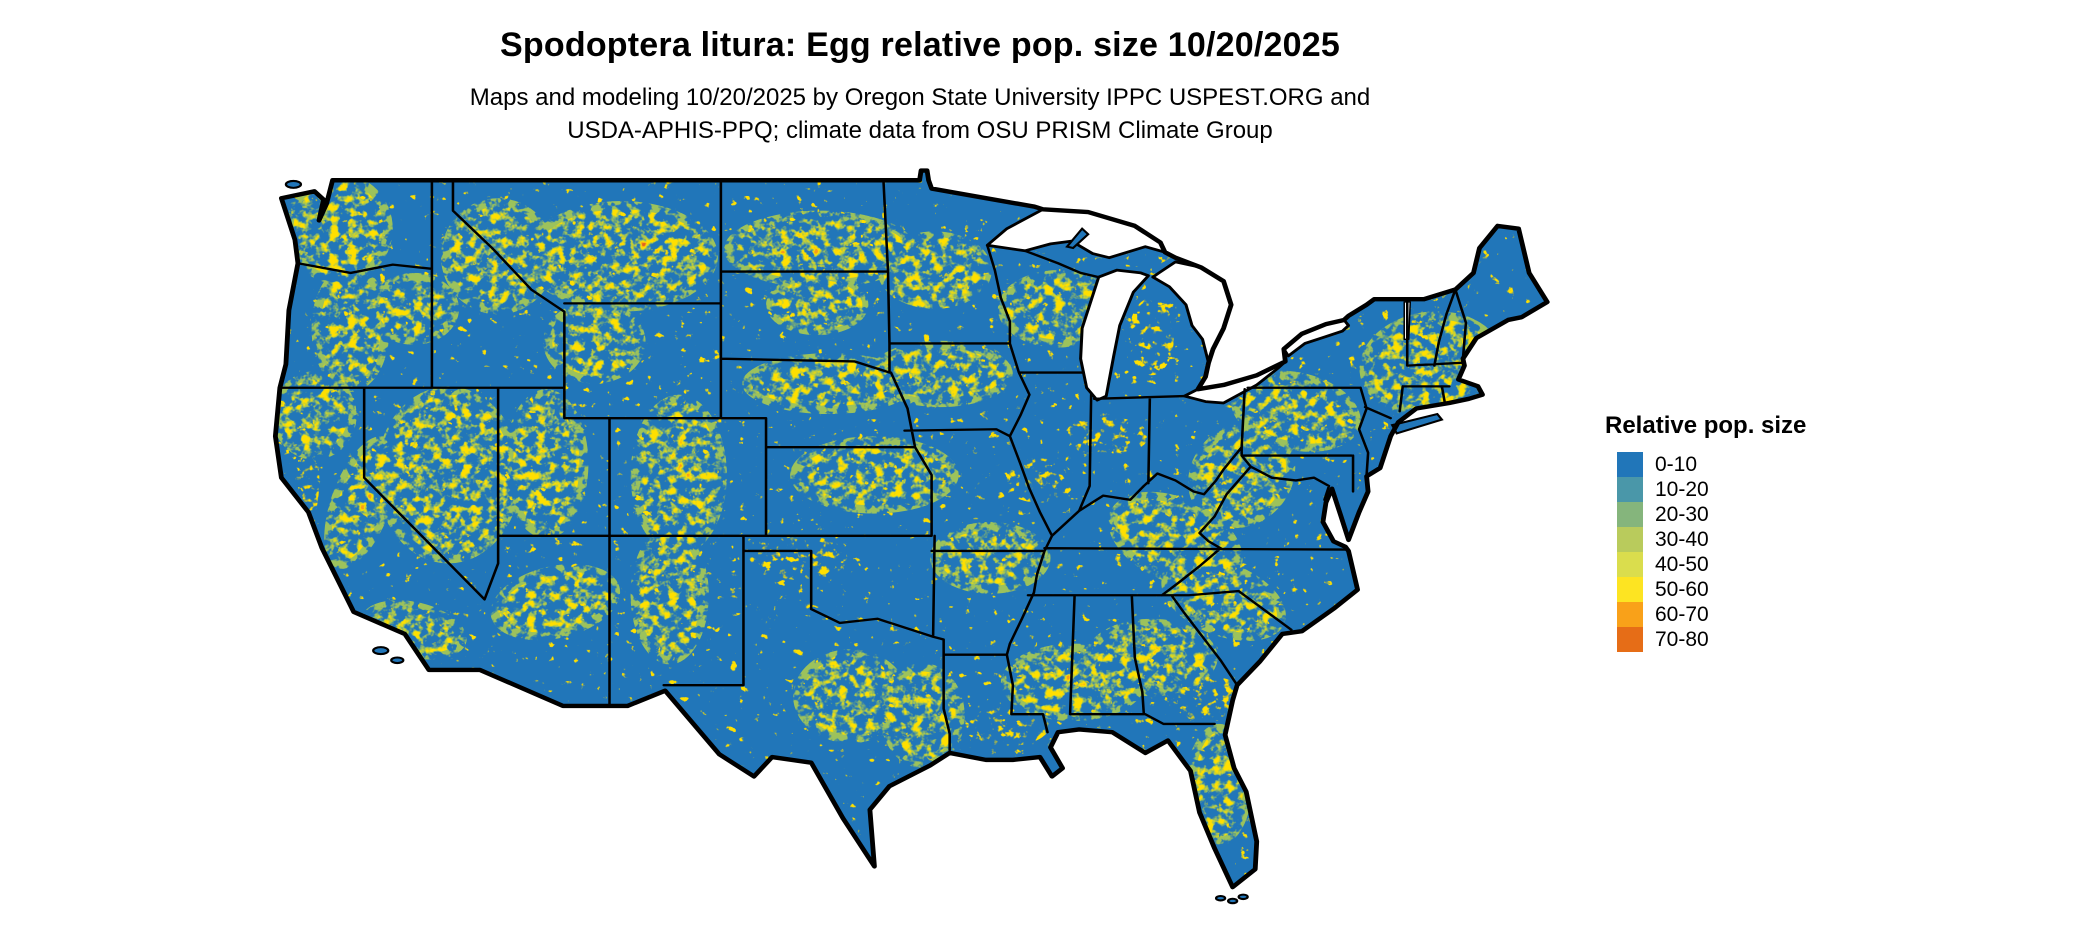 The width and height of the screenshot is (2100, 948). What do you see at coordinates (1682, 614) in the screenshot?
I see `legend-label: 60-70` at bounding box center [1682, 614].